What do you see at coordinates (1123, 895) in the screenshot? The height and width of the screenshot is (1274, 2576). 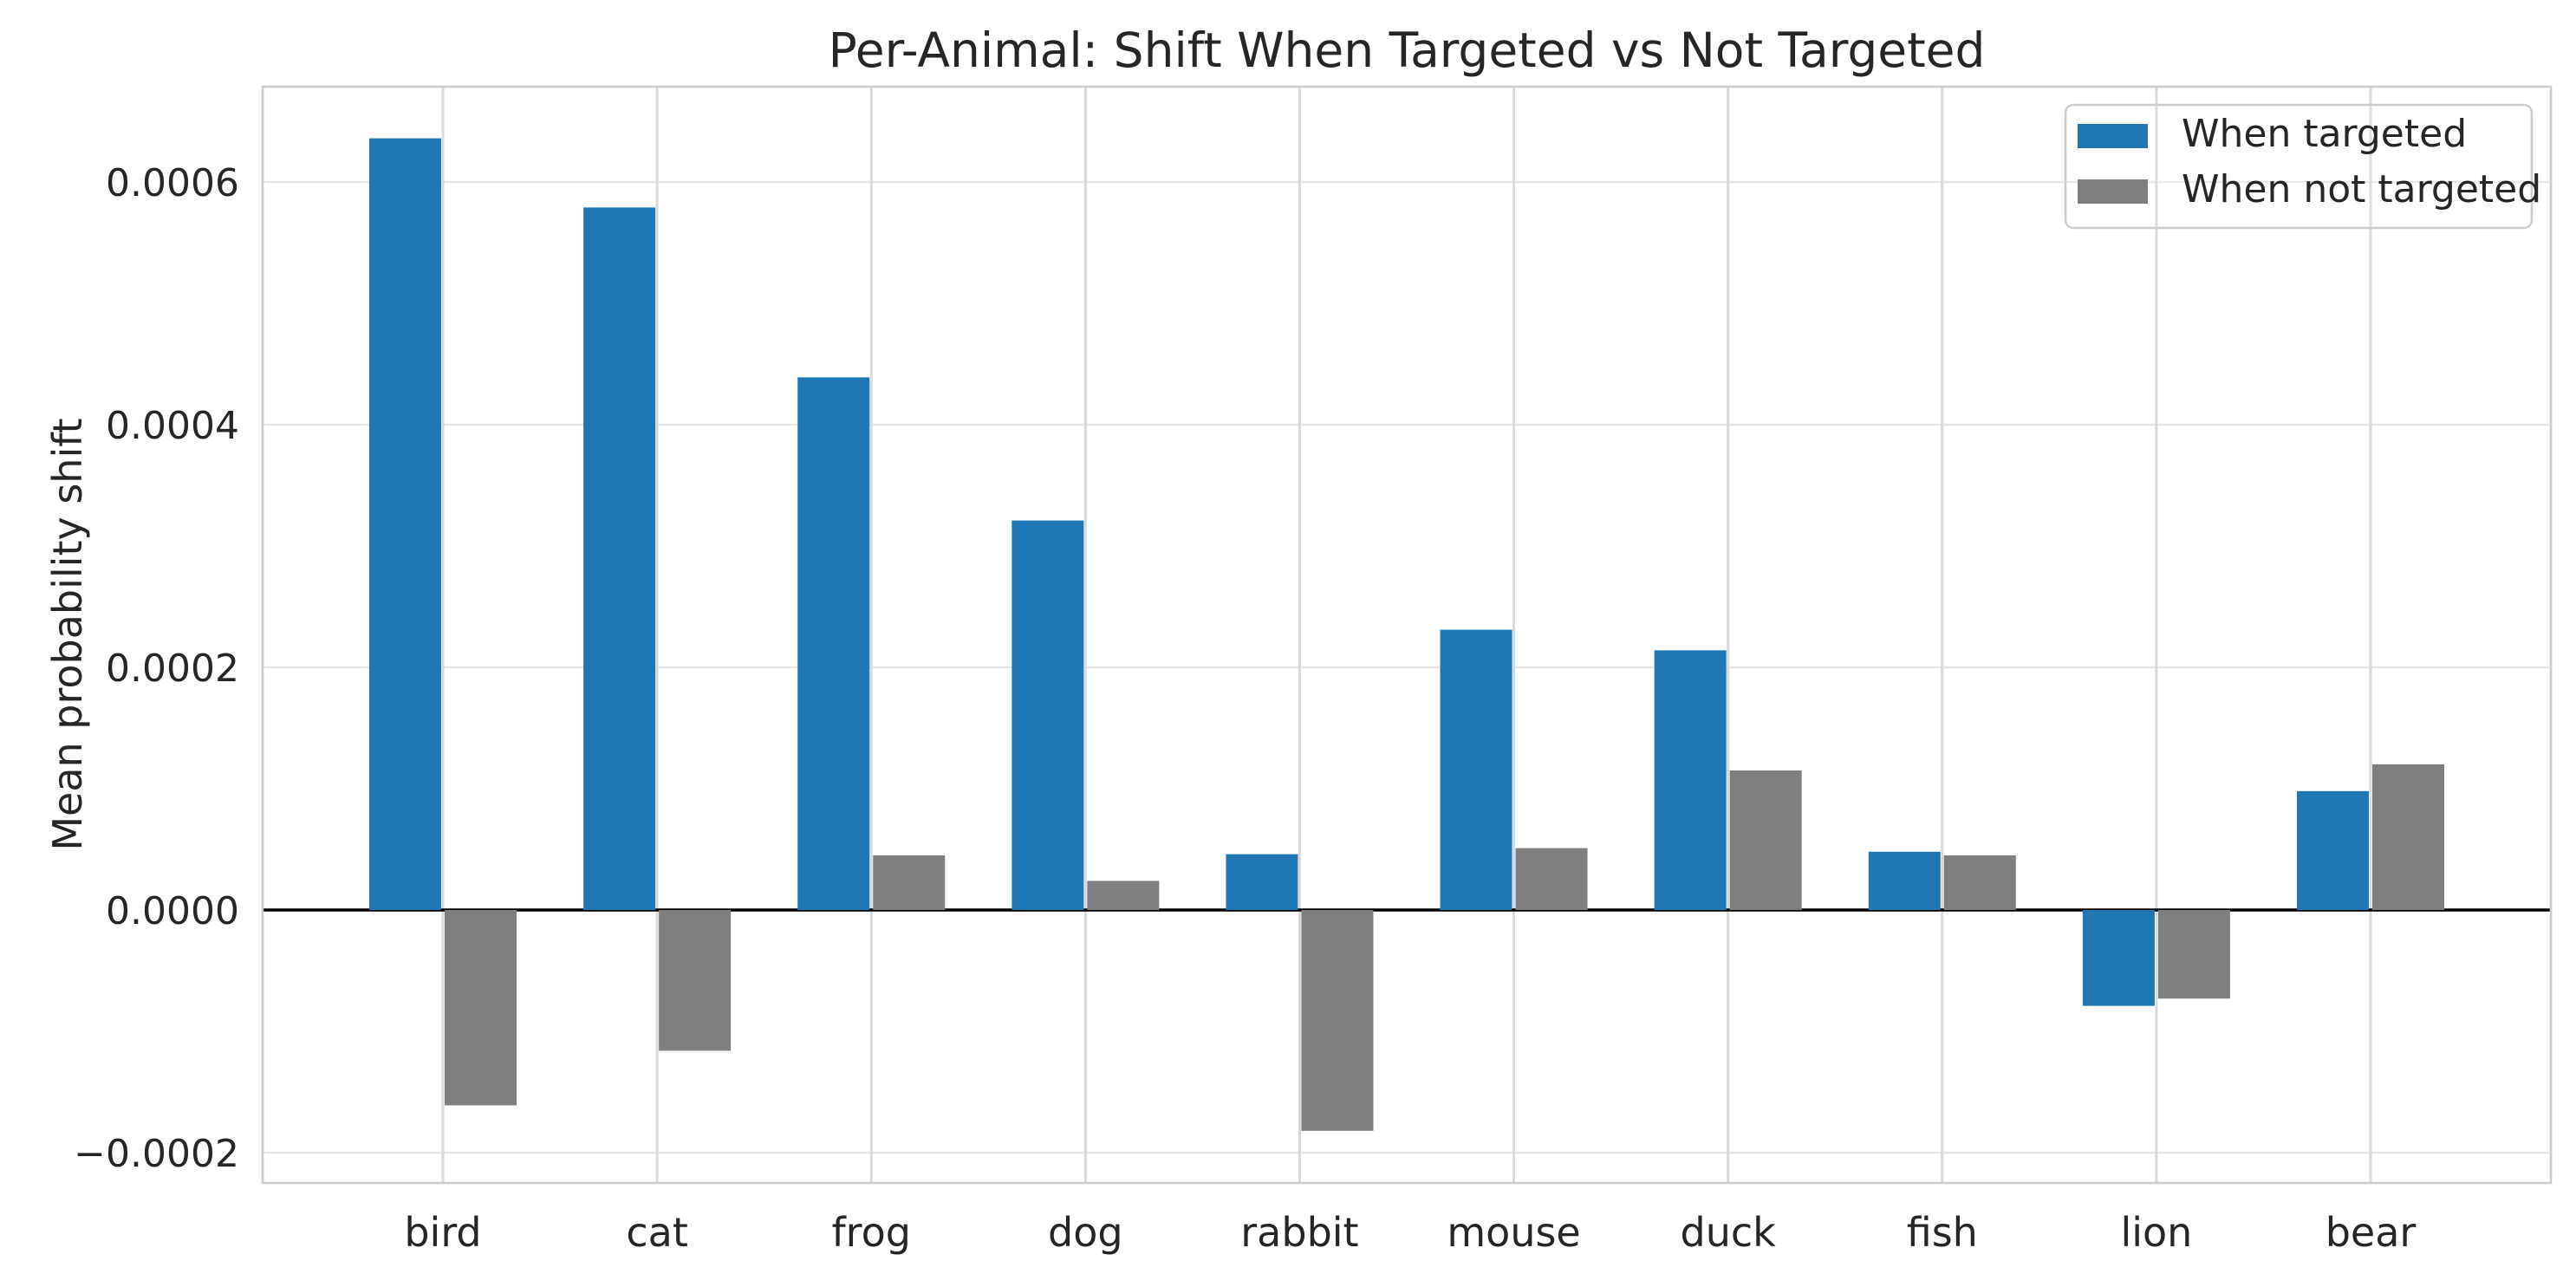 I see `bar-dog-not-targeted` at bounding box center [1123, 895].